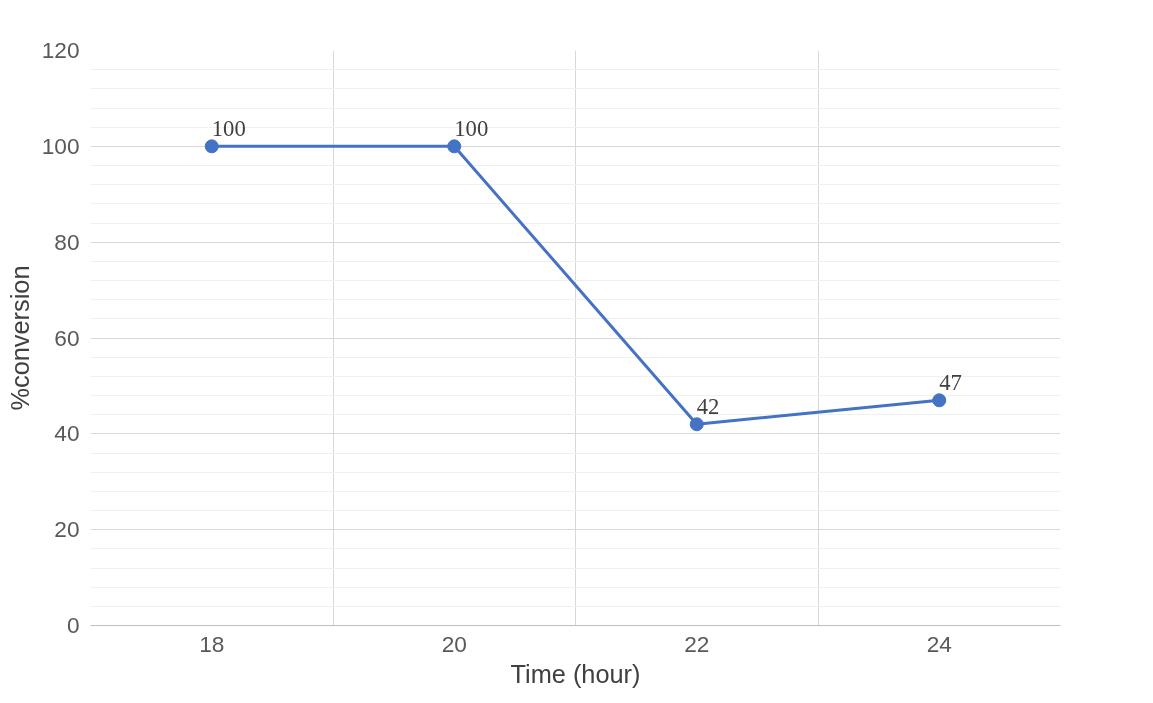 The height and width of the screenshot is (703, 1153). Describe the element at coordinates (939, 643) in the screenshot. I see `x-tick-label: 24` at that location.